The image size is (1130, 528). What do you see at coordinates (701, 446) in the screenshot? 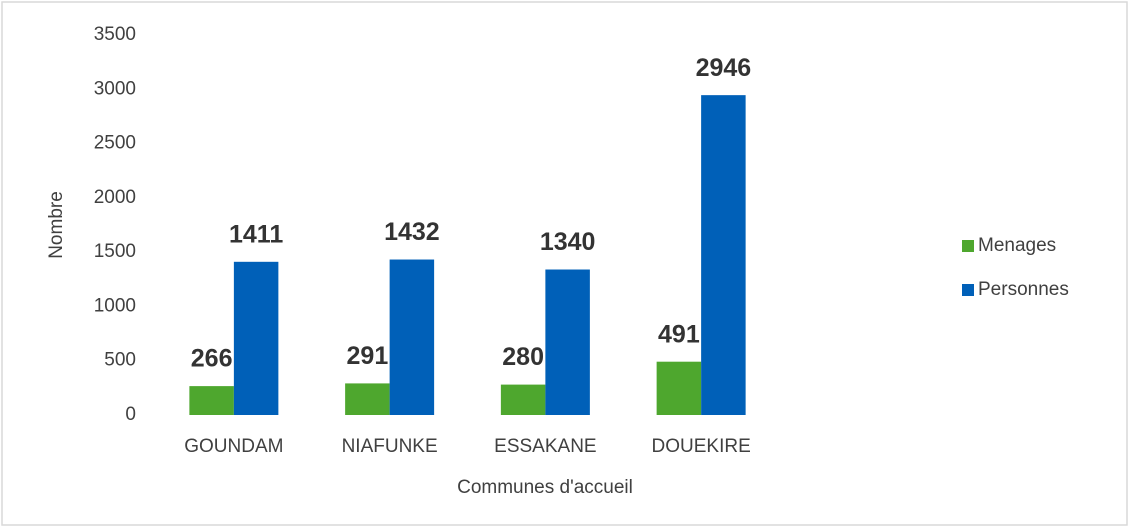
I see `x-tick-label: DOUEKIRE` at bounding box center [701, 446].